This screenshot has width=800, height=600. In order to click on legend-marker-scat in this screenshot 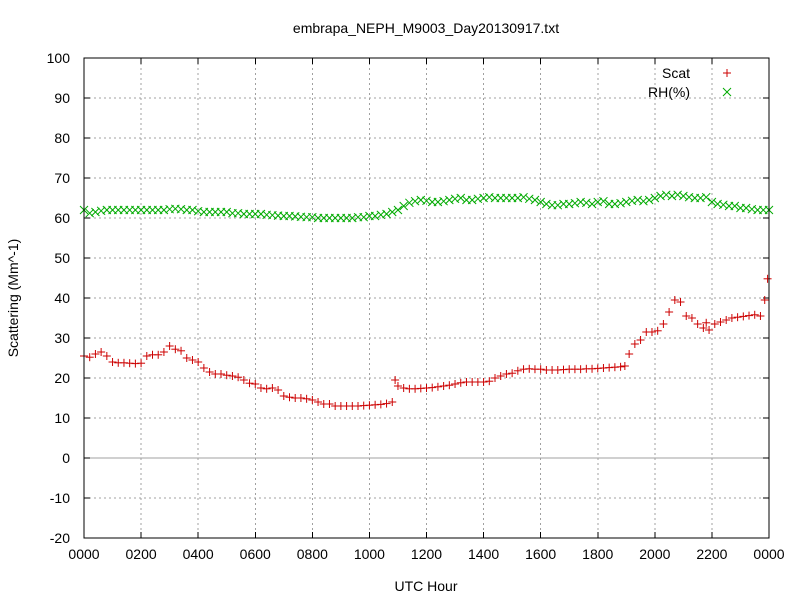, I will do `click(727, 73)`.